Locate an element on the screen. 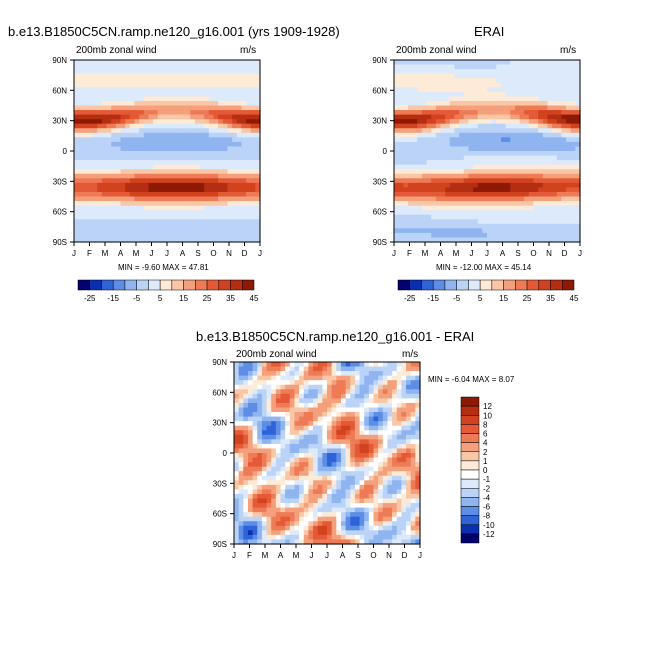 The height and width of the screenshot is (654, 654). panel1-ytick-label: 60S is located at coordinates (60, 212).